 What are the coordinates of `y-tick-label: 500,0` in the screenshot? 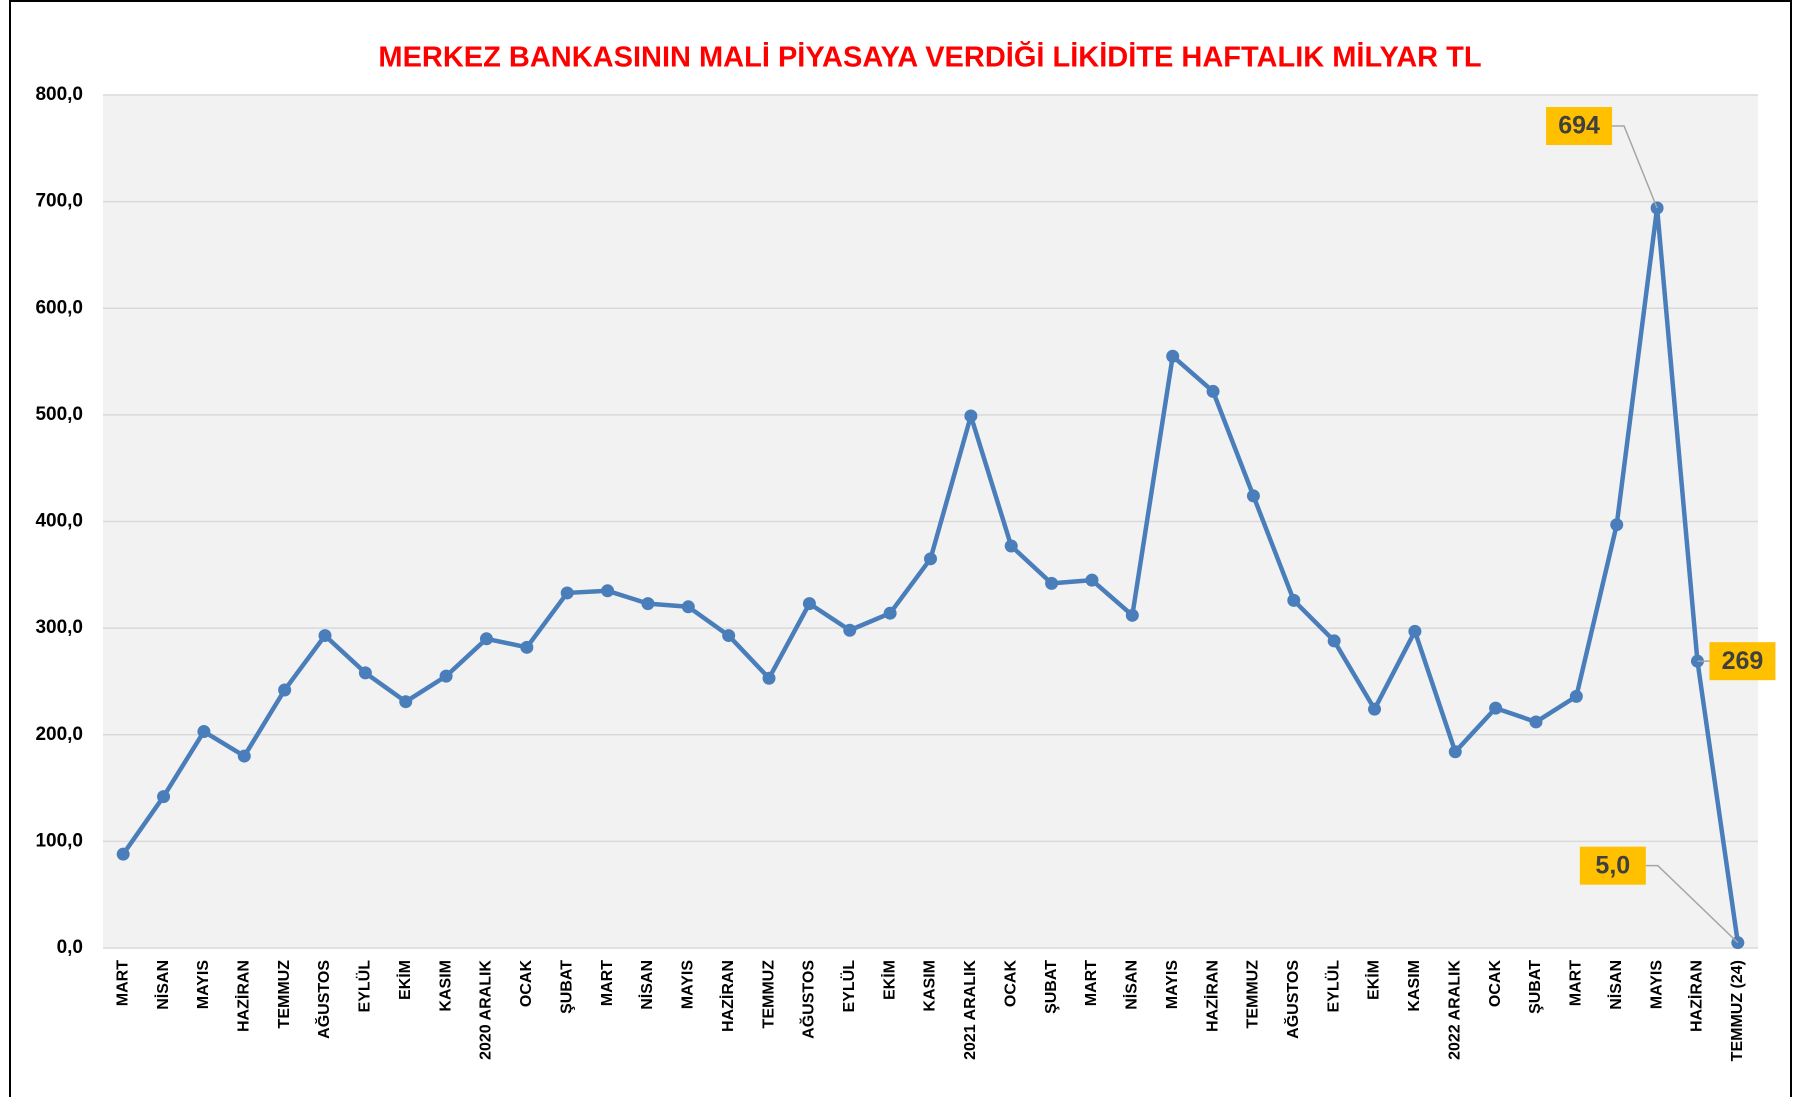 It's located at (59, 414).